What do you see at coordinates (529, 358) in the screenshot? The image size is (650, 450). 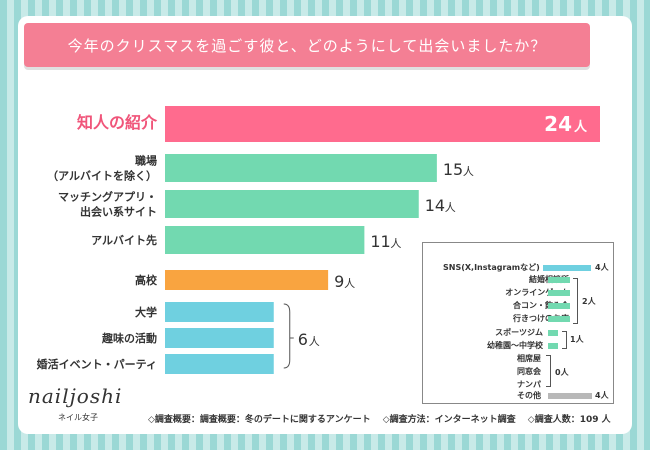 I see `legend-item: 相席屋` at bounding box center [529, 358].